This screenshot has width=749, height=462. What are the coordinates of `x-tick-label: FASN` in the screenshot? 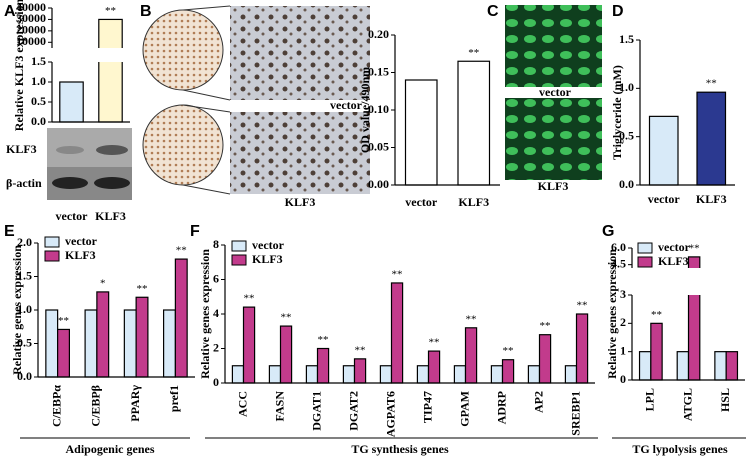 It's located at (279, 406).